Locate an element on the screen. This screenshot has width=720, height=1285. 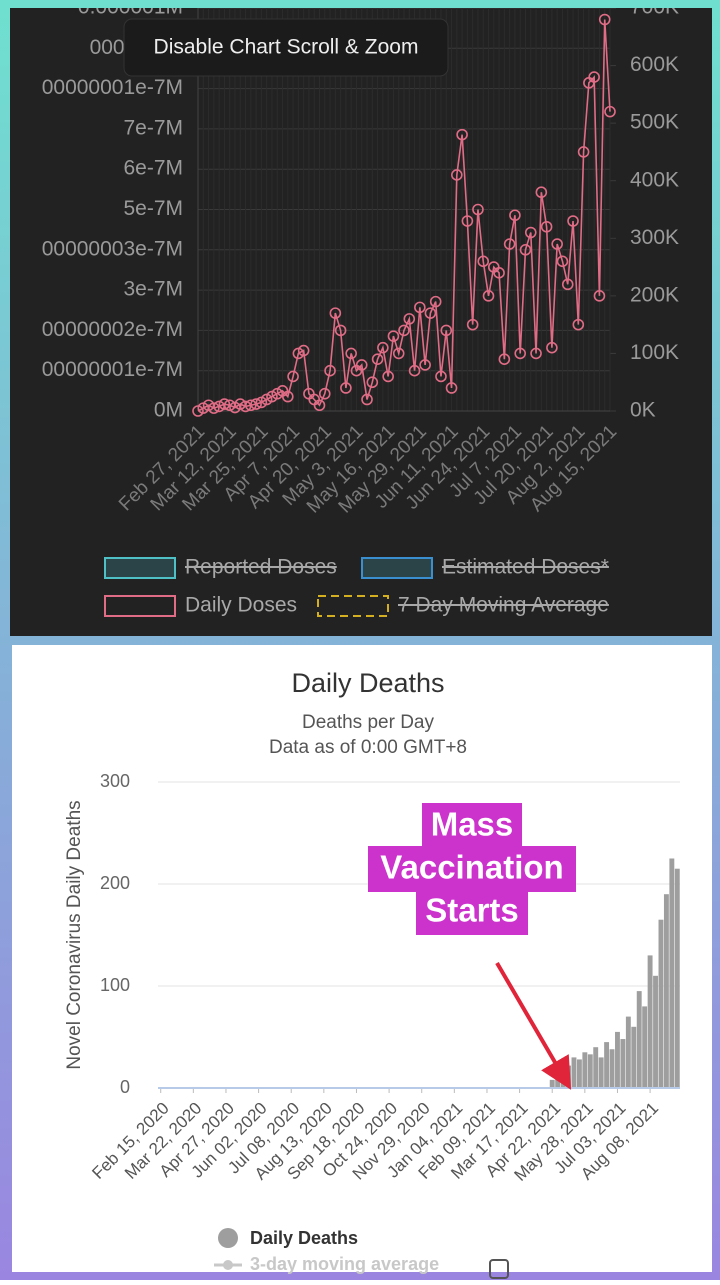
button is located at coordinates (286, 47).